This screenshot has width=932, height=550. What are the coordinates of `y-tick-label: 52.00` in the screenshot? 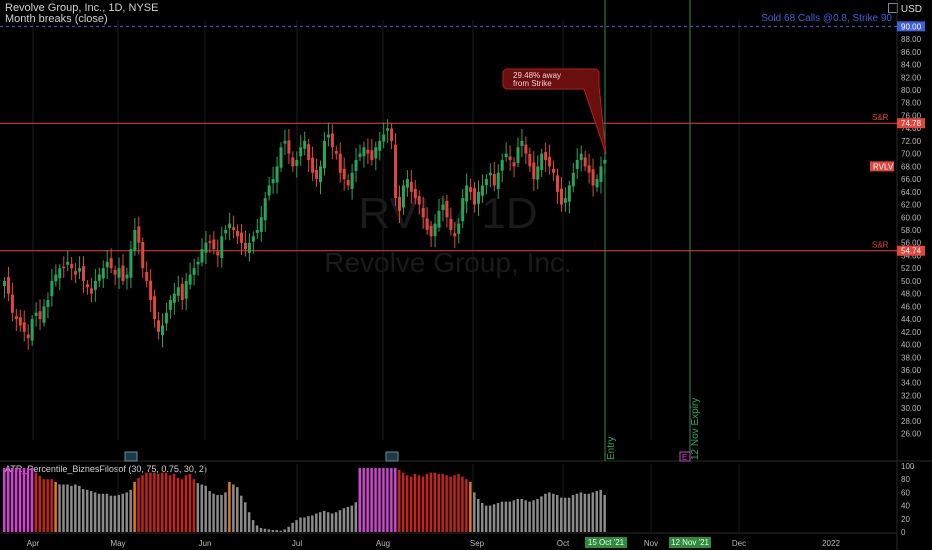 It's located at (911, 268).